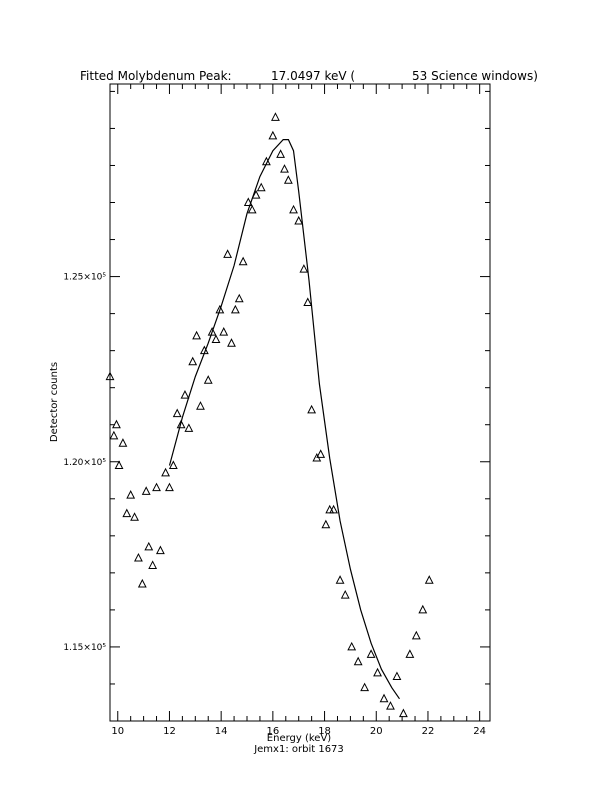 This screenshot has height=792, width=612. Describe the element at coordinates (117, 731) in the screenshot. I see `x-tick-label: 10` at that location.